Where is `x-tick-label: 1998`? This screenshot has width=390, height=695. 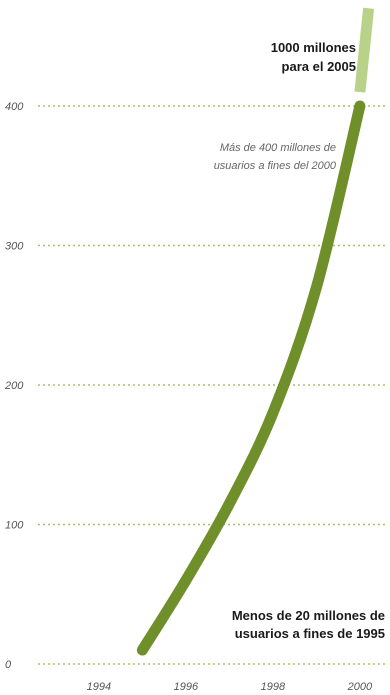
x-tick-label: 1998 is located at coordinates (273, 687).